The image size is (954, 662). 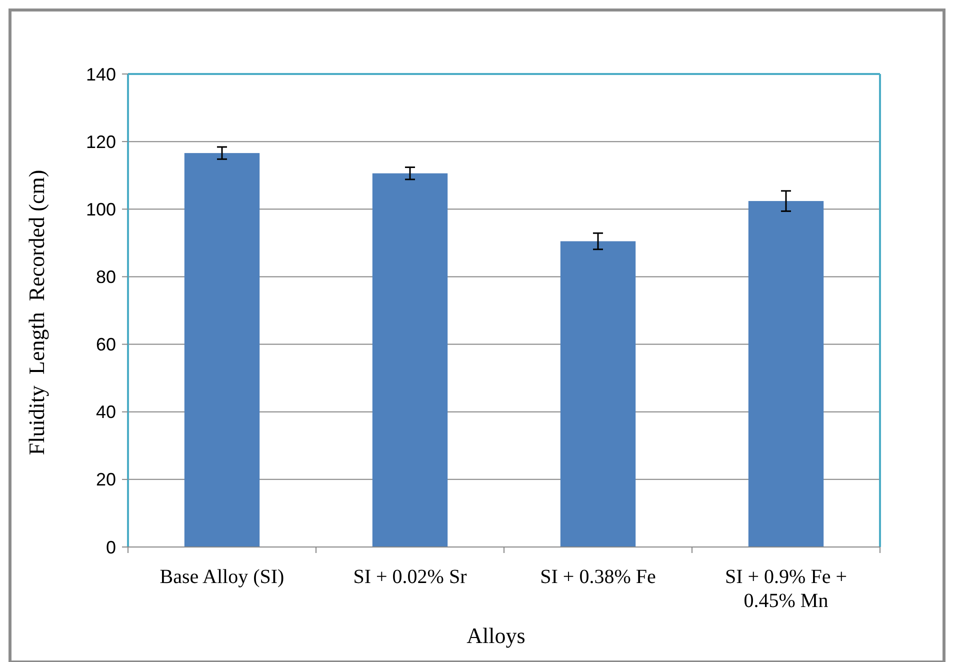 What do you see at coordinates (106, 412) in the screenshot?
I see `y-tick-label: 40` at bounding box center [106, 412].